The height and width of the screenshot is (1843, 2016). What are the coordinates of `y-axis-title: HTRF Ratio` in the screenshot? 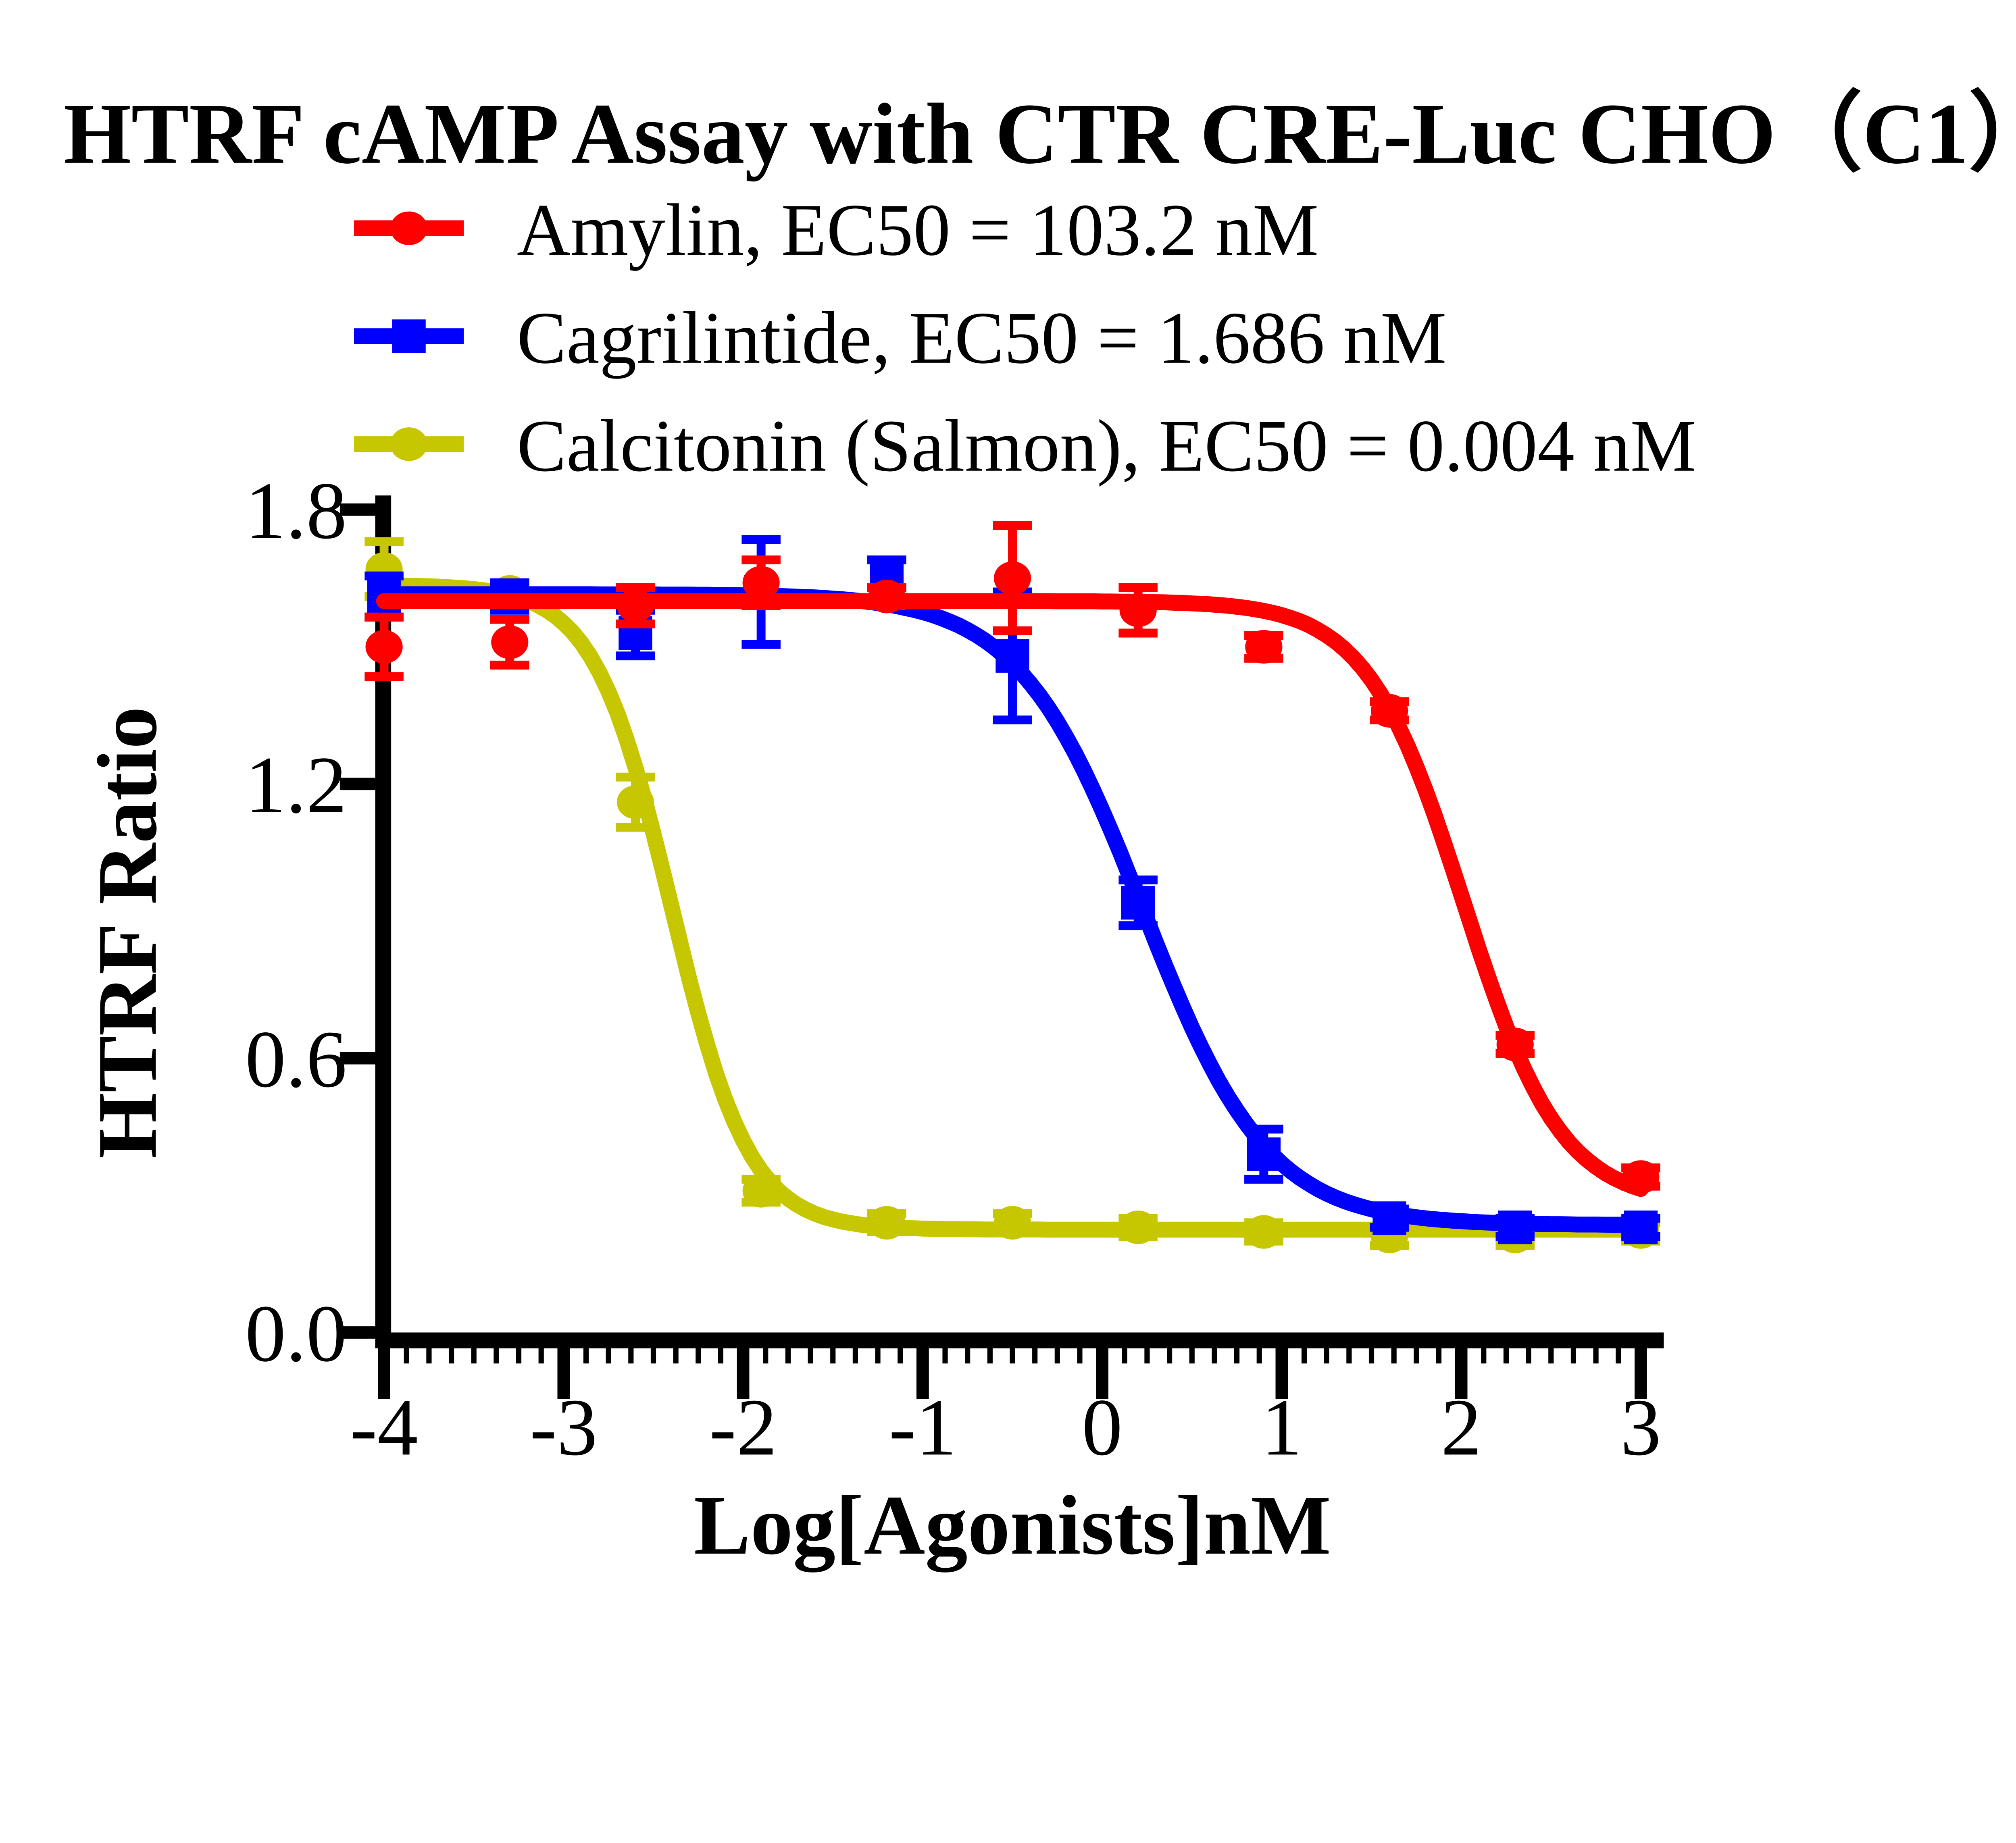 It's located at (127, 933).